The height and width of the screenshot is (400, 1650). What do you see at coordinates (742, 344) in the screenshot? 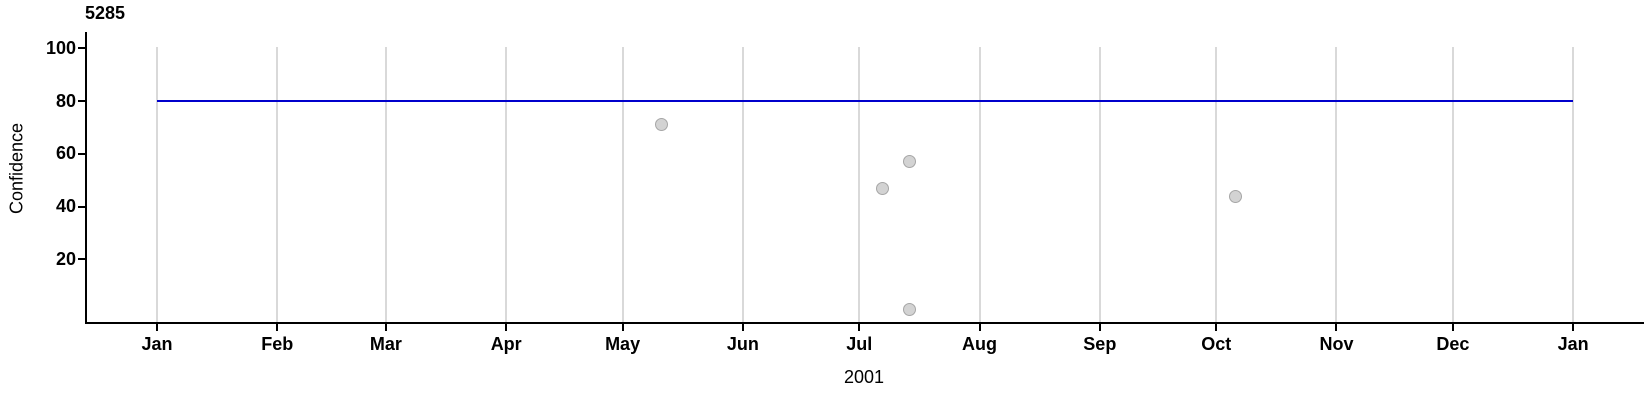
I see `x-tick-label: Jun` at bounding box center [742, 344].